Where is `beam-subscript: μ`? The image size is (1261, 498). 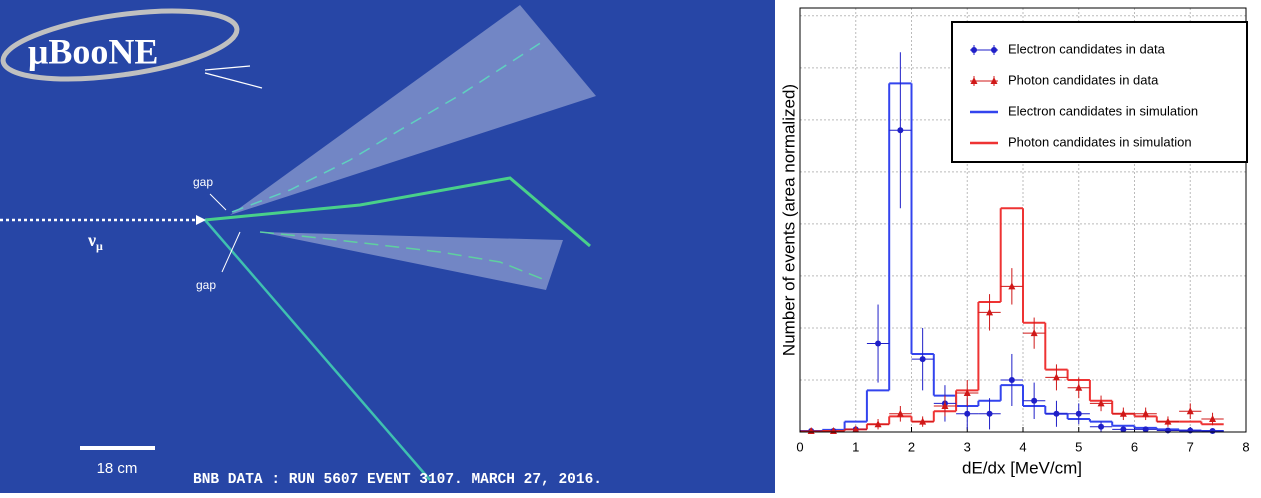
beam-subscript: μ is located at coordinates (99, 246).